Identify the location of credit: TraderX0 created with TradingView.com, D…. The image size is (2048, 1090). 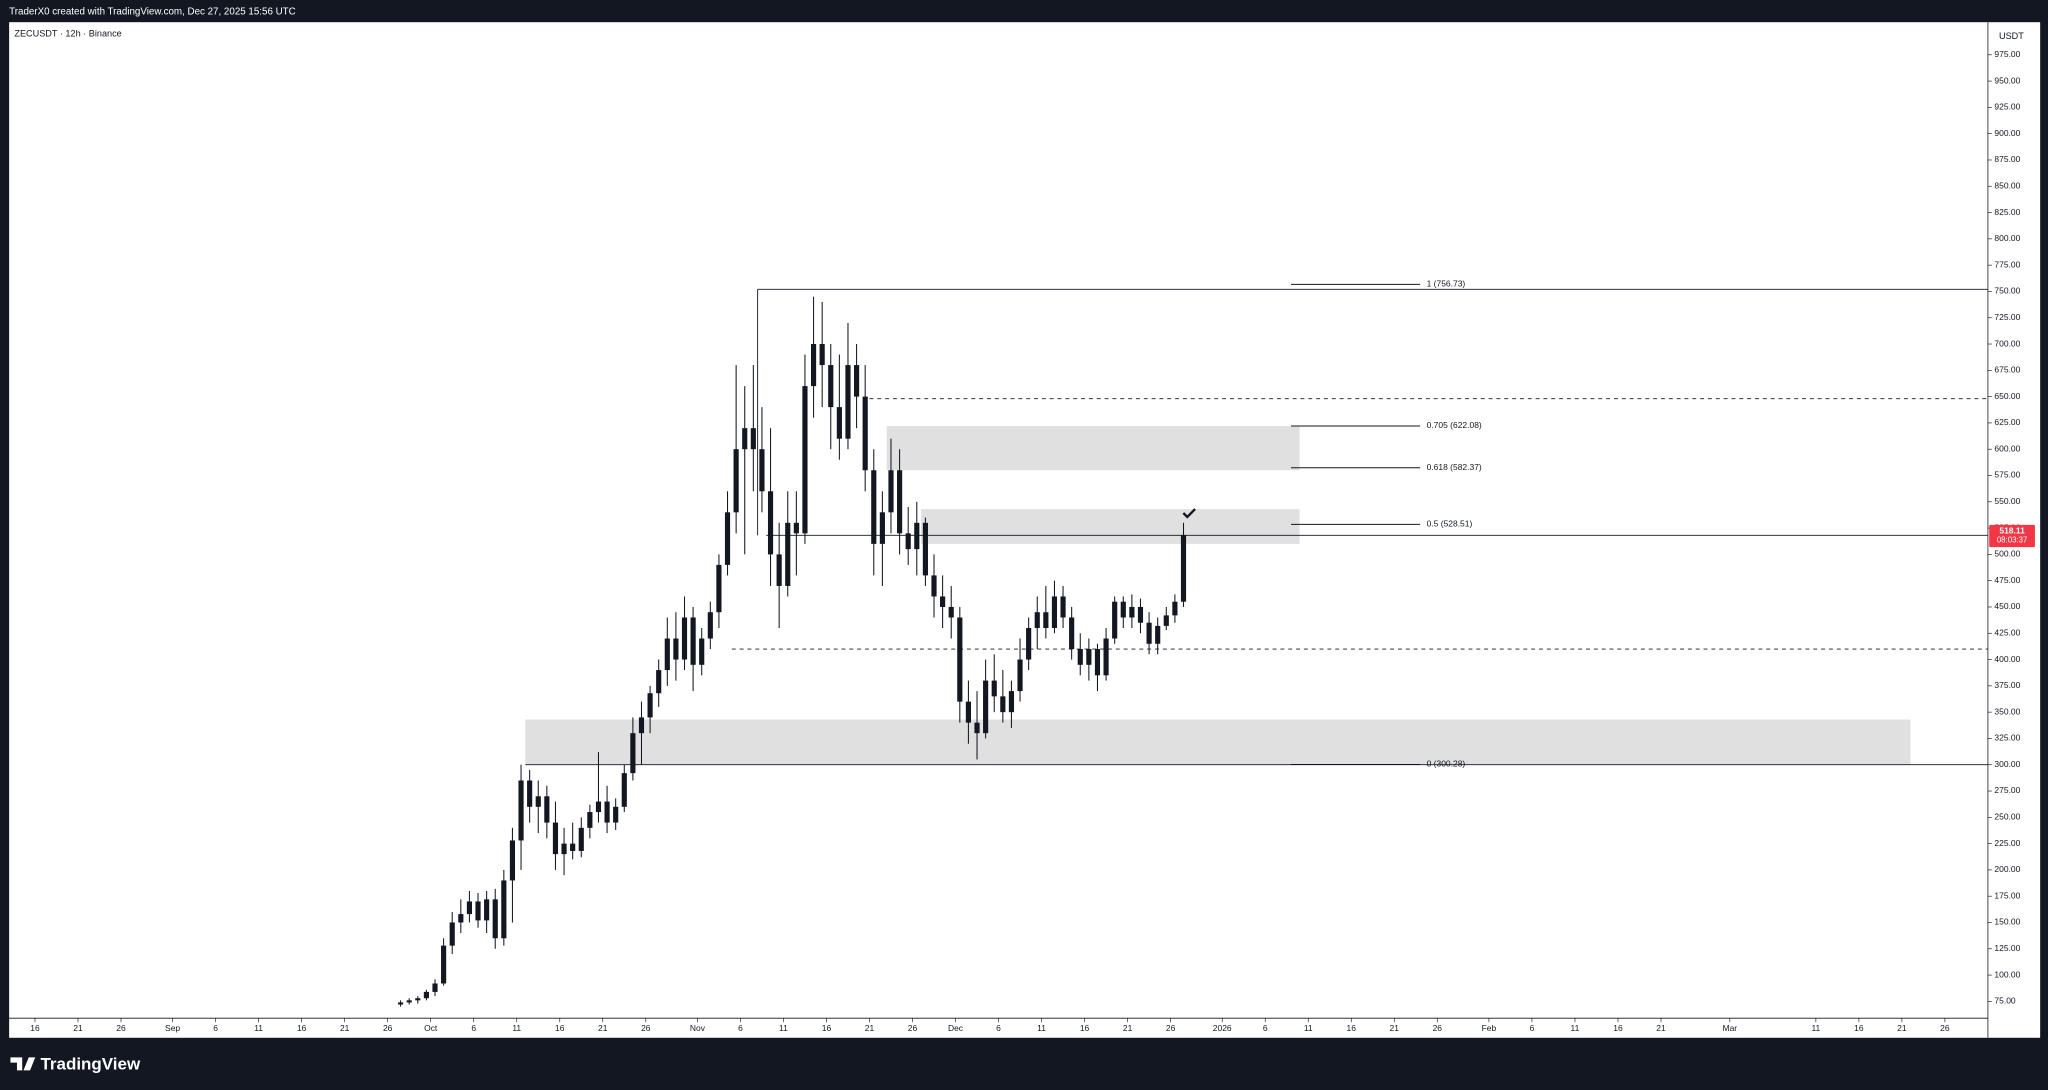
(152, 11).